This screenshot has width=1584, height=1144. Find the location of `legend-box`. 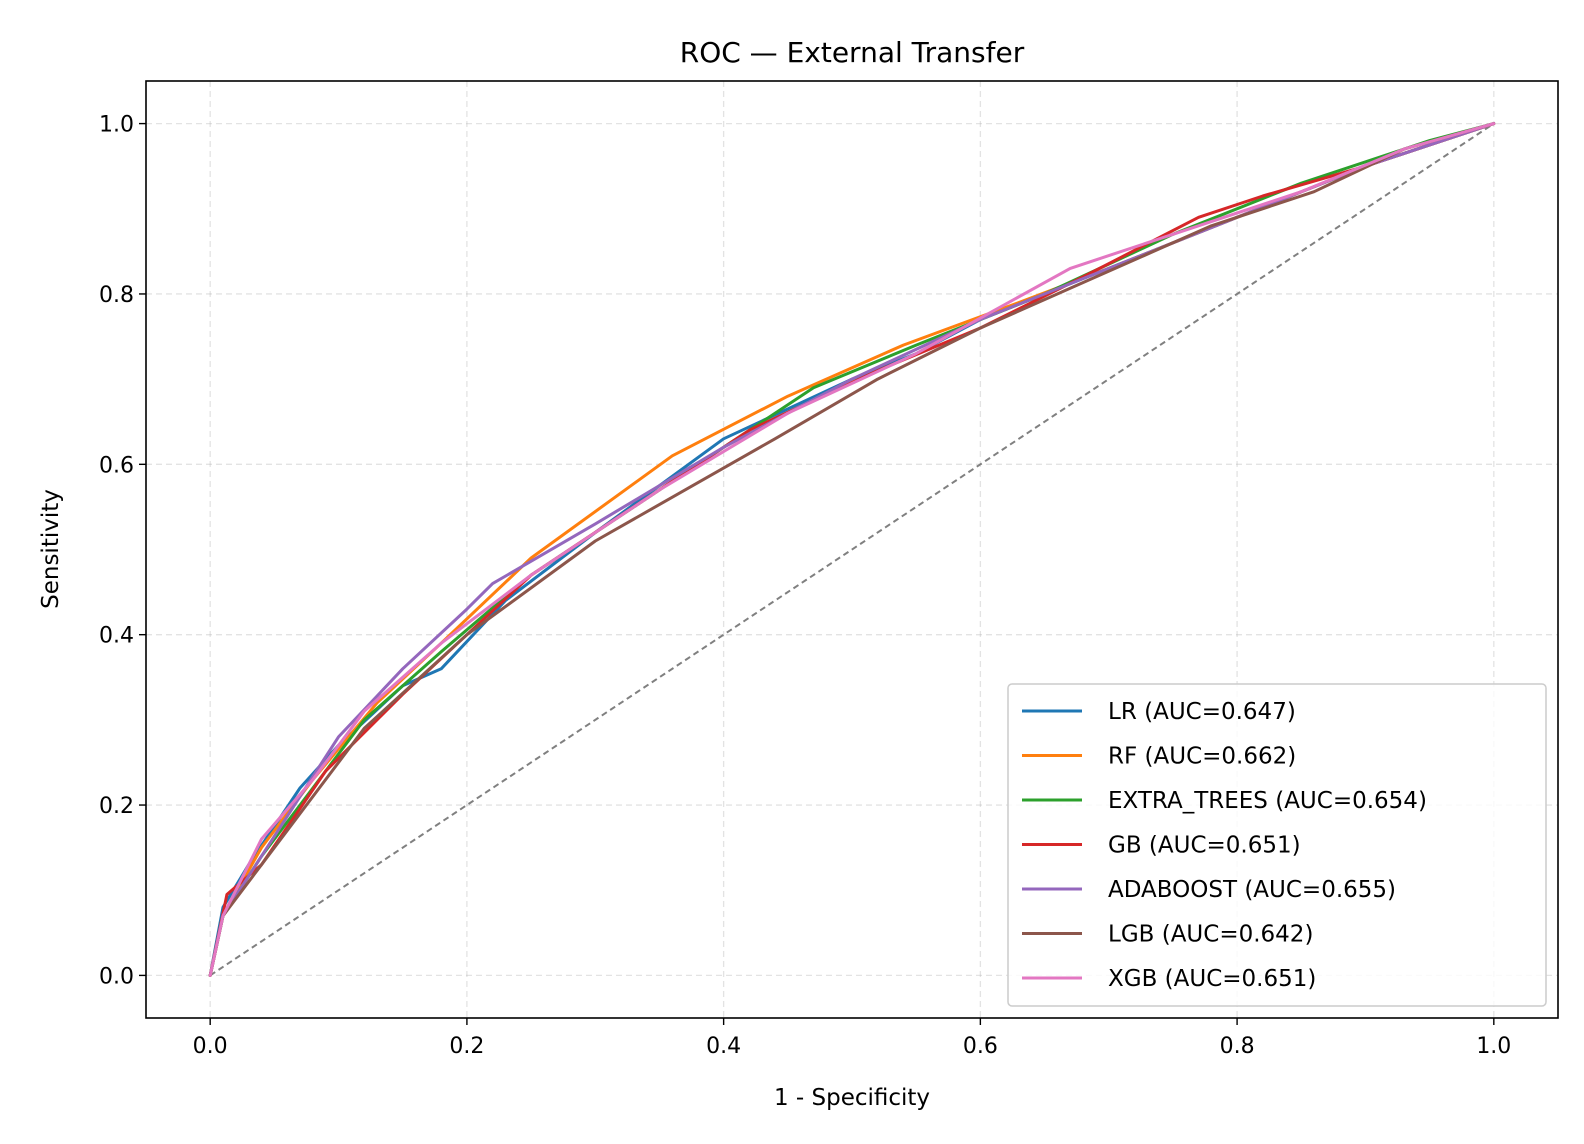

legend-box is located at coordinates (1277, 845).